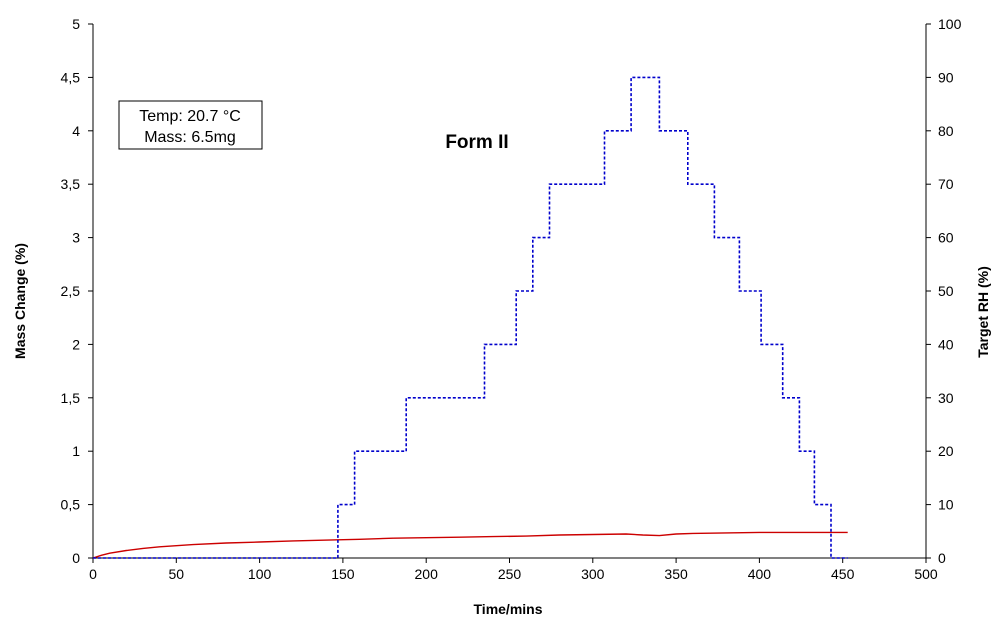 This screenshot has height=621, width=994. What do you see at coordinates (71, 505) in the screenshot?
I see `y-tick-label: 0,5` at bounding box center [71, 505].